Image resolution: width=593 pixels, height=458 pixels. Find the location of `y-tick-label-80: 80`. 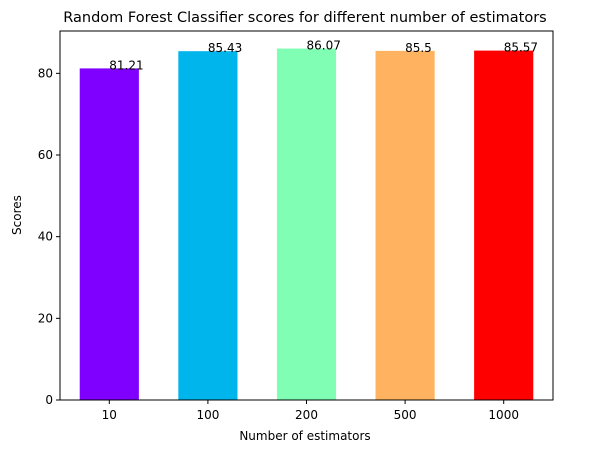

y-tick-label-80: 80 is located at coordinates (45, 73).